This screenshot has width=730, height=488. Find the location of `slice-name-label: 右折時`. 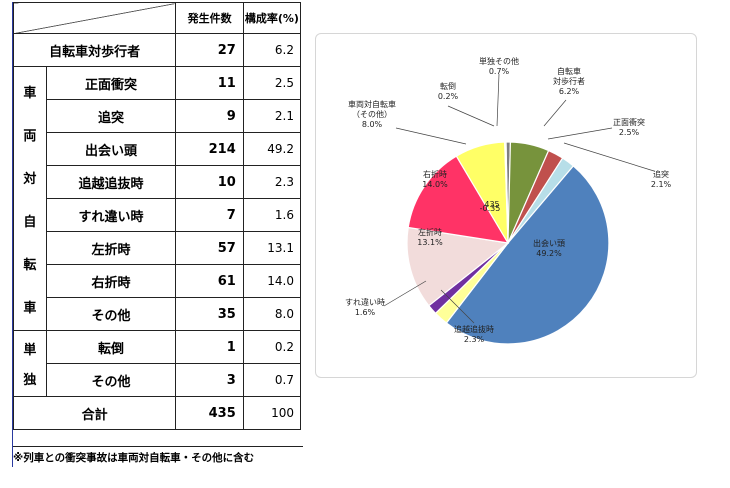

slice-name-label: 右折時 is located at coordinates (435, 174).